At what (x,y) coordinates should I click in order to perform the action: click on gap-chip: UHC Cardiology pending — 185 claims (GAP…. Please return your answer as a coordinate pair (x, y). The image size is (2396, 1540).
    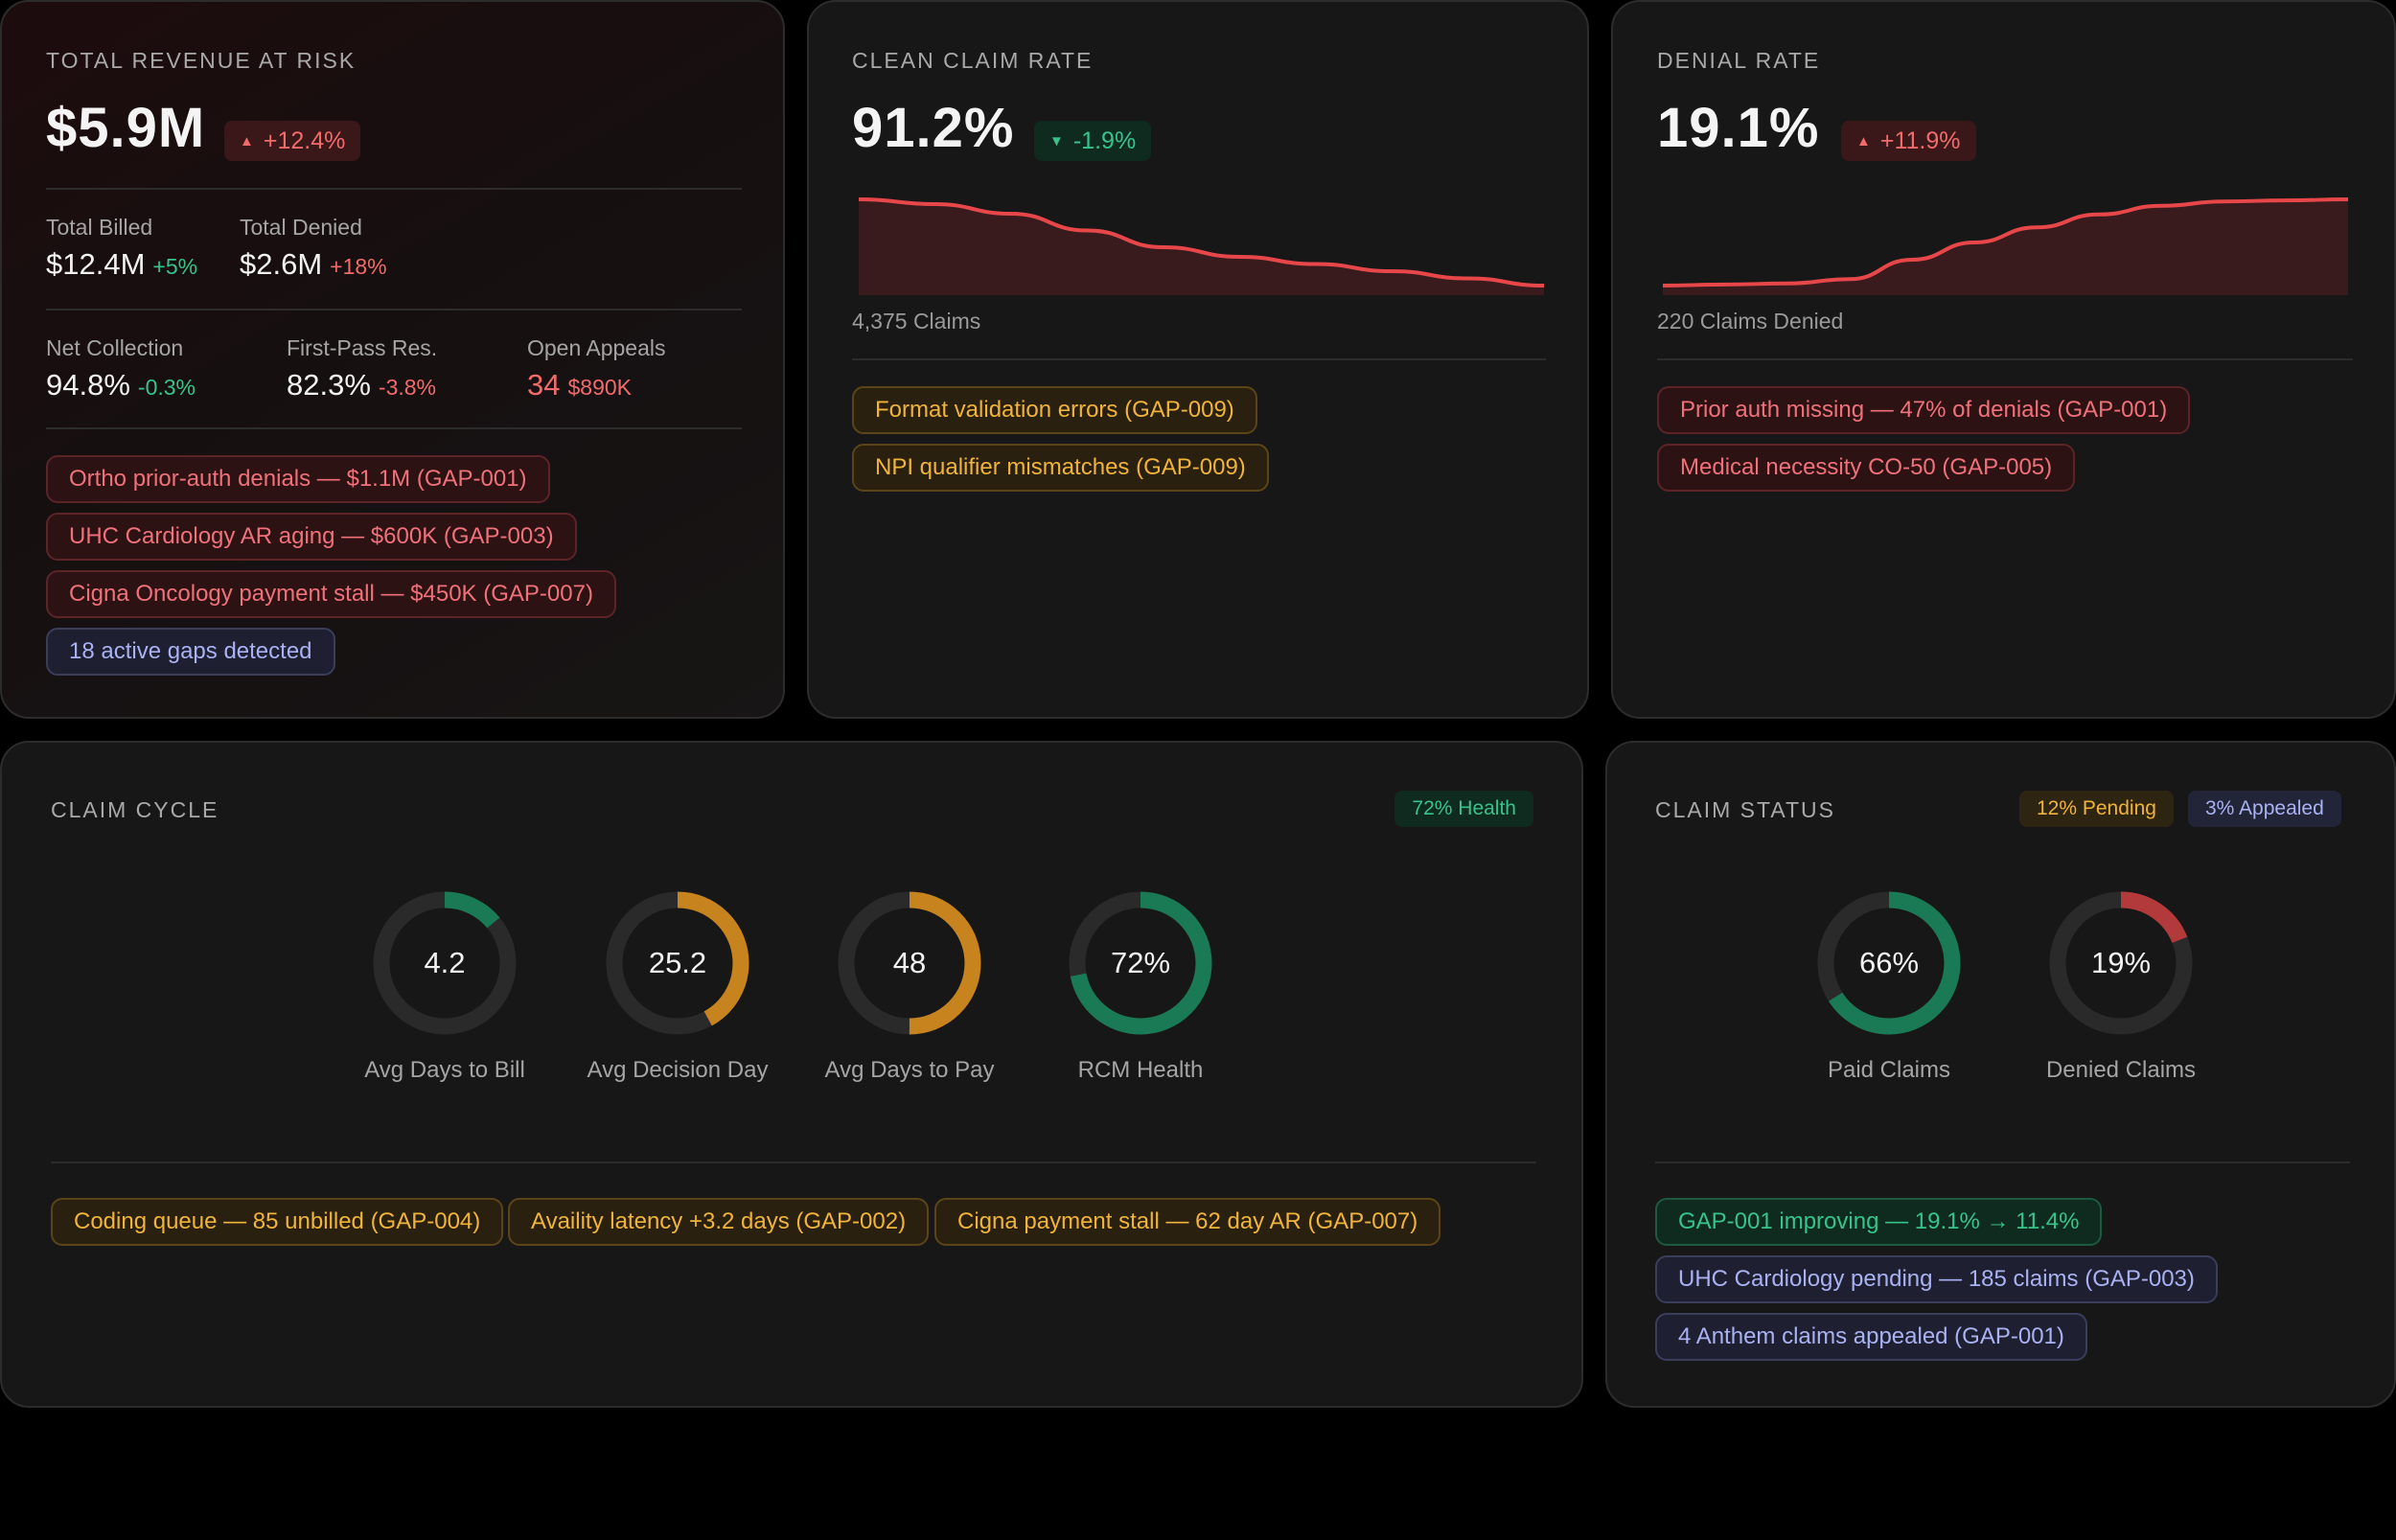
    Looking at the image, I should click on (1937, 1279).